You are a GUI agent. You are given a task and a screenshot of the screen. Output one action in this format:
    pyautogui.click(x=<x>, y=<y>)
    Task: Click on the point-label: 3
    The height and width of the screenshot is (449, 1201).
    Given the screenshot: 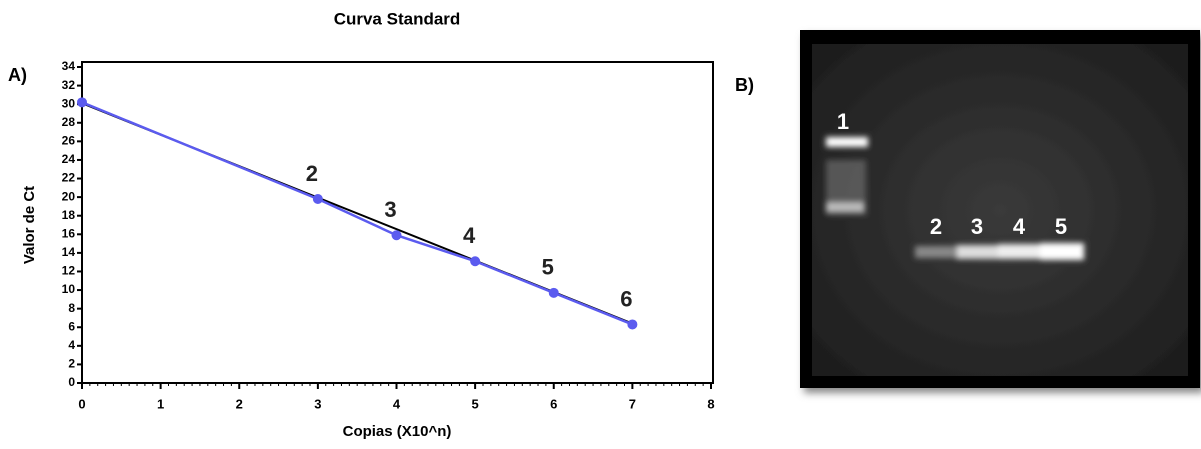 What is the action you would take?
    pyautogui.click(x=390, y=209)
    